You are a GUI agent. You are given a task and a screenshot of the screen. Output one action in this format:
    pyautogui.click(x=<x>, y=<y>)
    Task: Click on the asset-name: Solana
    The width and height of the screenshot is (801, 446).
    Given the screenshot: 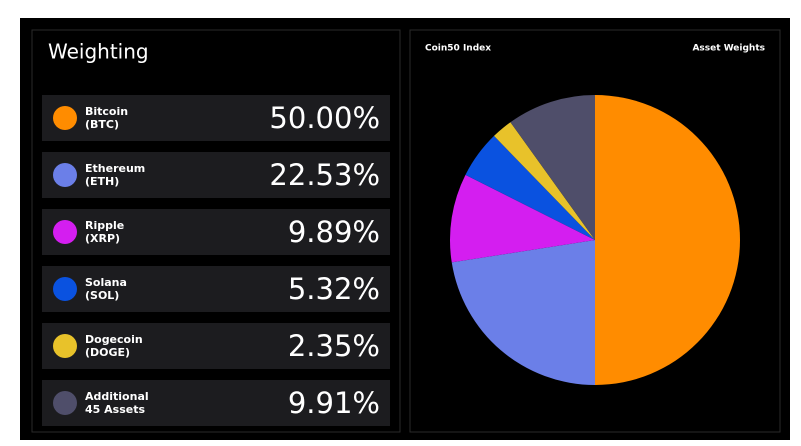 What is the action you would take?
    pyautogui.click(x=106, y=282)
    